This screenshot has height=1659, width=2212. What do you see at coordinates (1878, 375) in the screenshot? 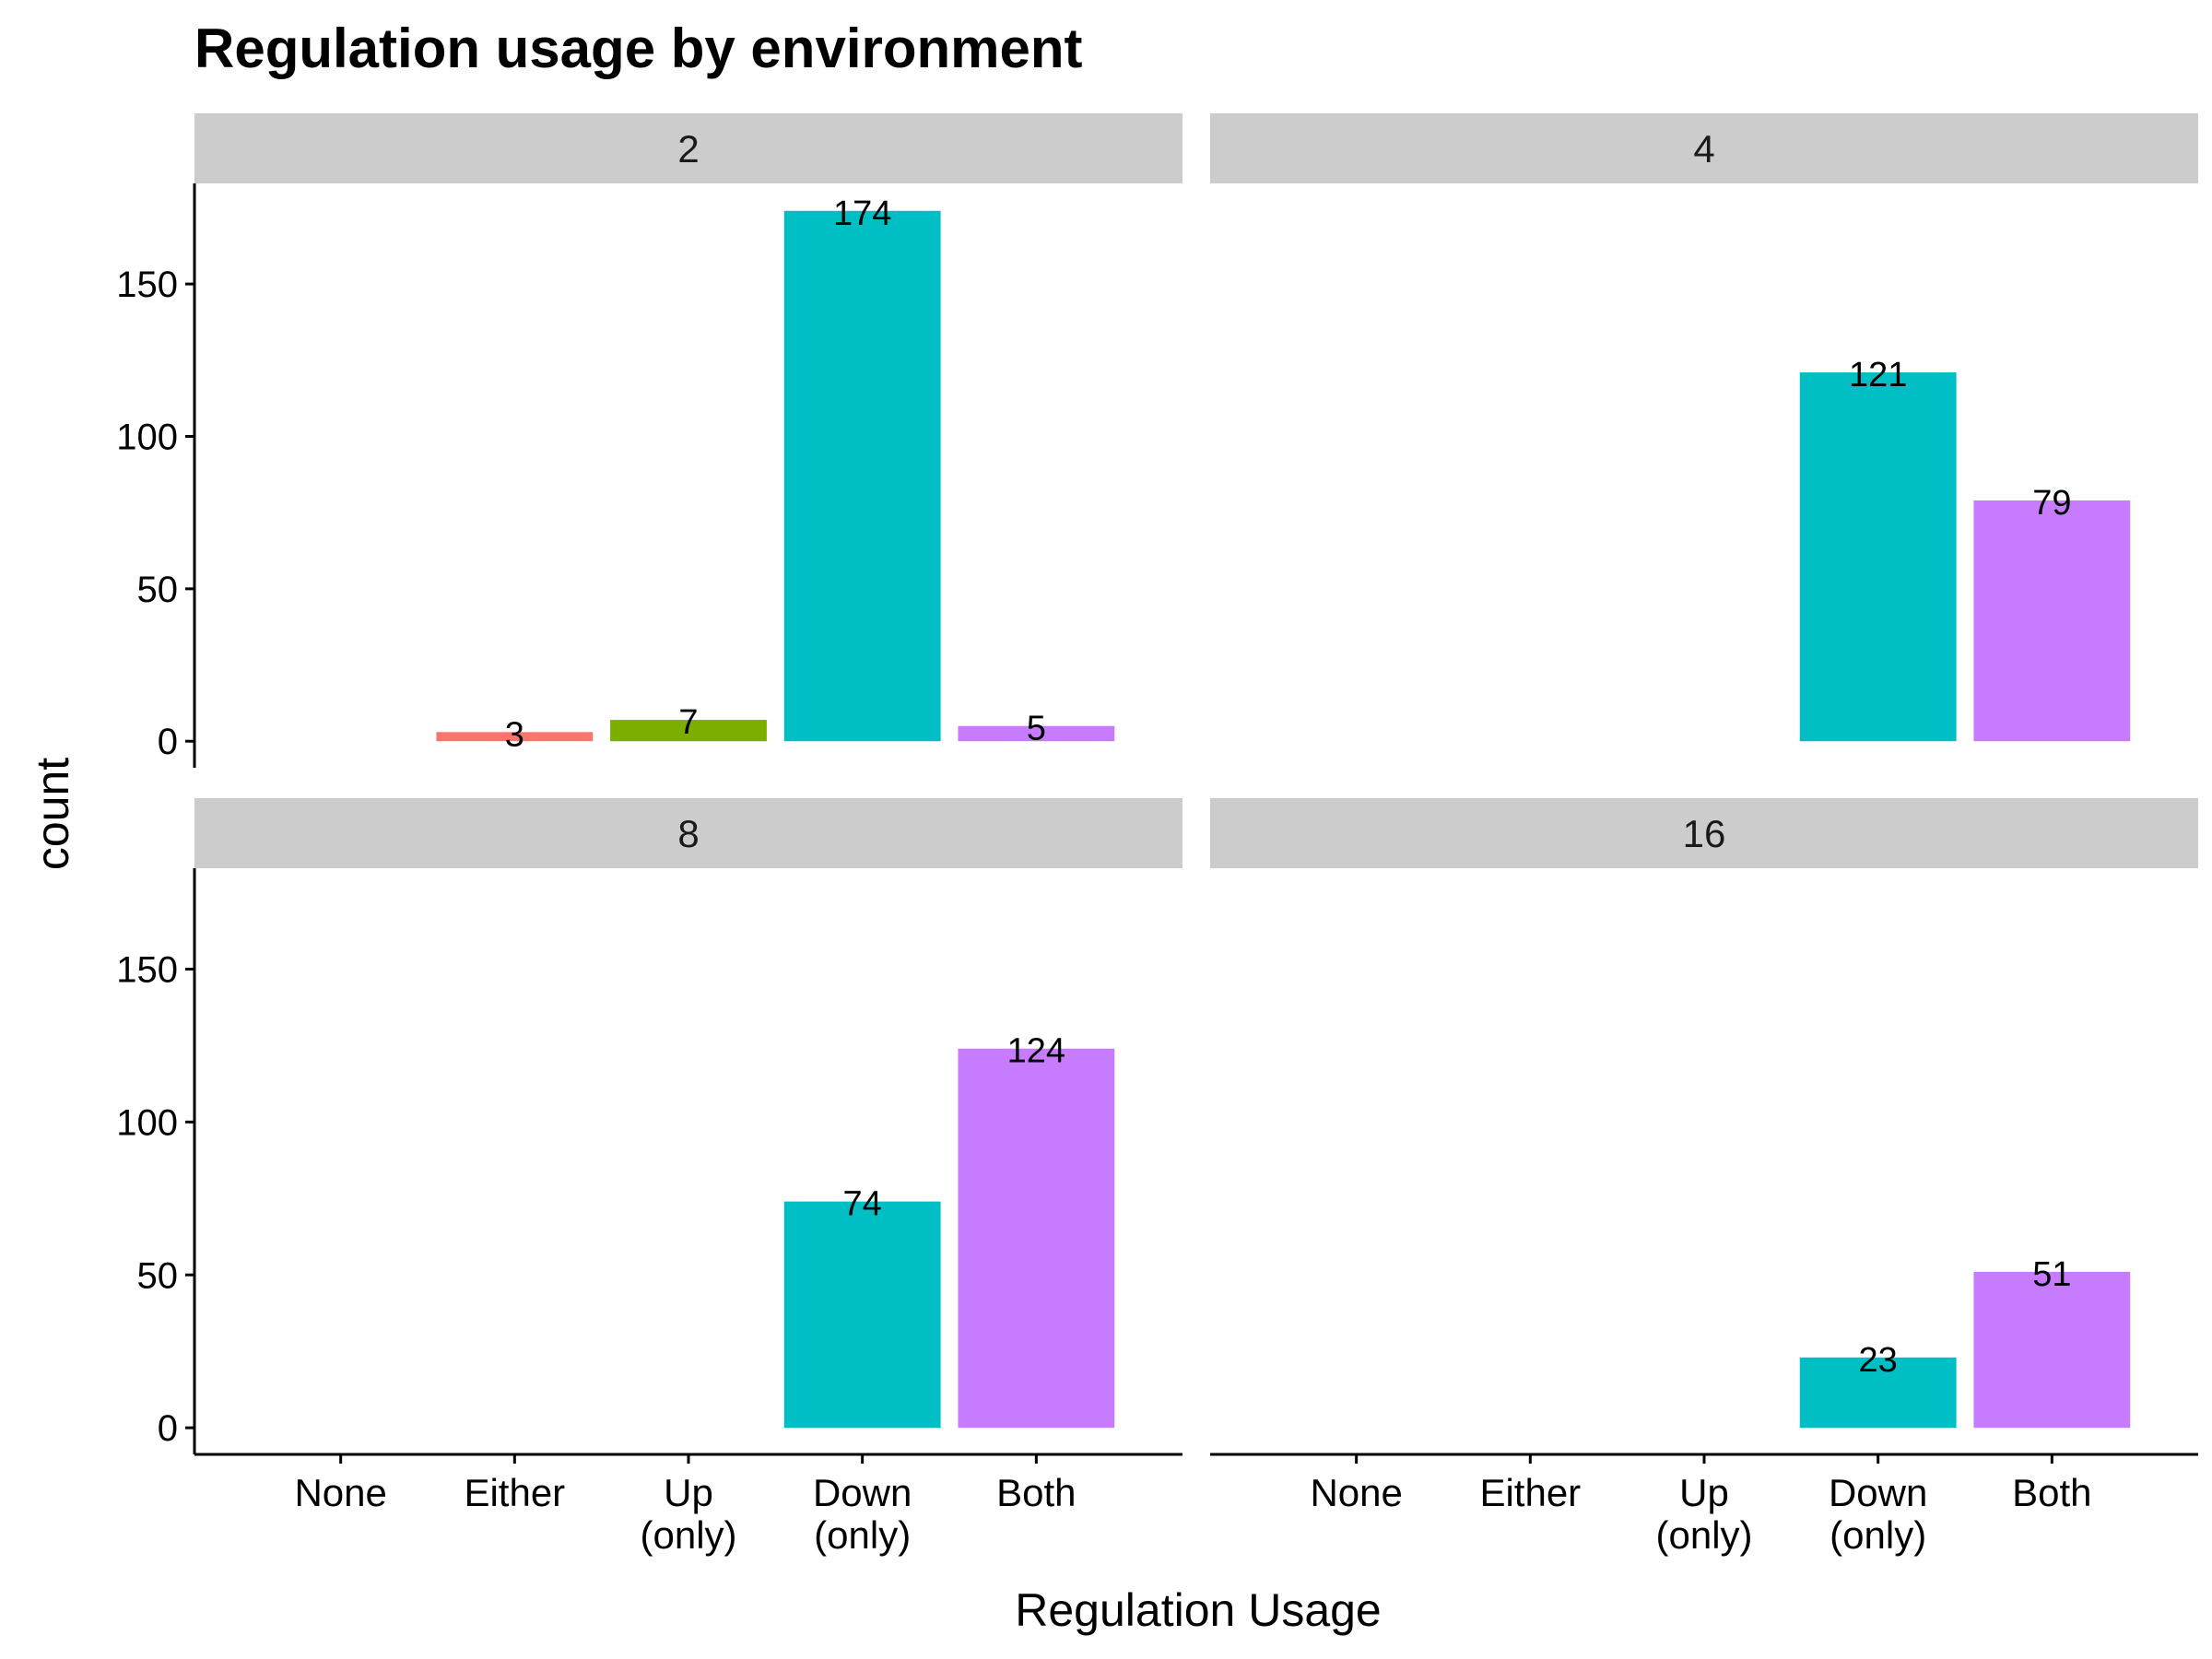
I see `data-label: 121` at bounding box center [1878, 375].